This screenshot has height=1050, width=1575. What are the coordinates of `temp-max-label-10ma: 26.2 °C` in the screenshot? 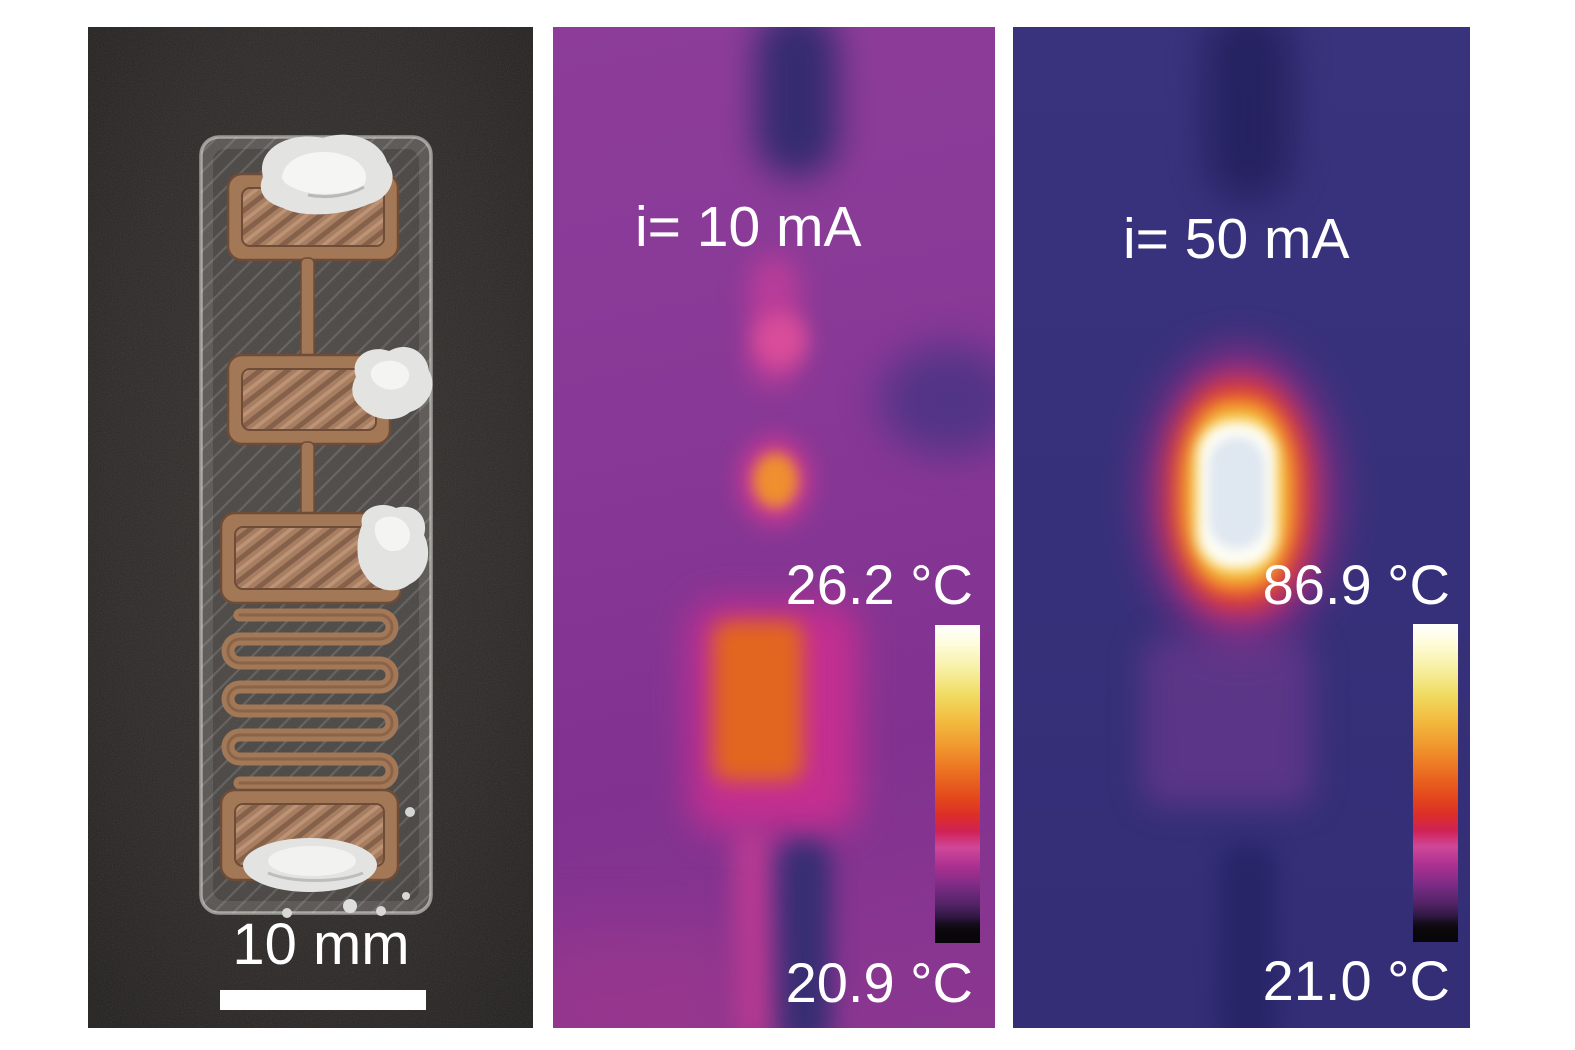 It's located at (879, 584).